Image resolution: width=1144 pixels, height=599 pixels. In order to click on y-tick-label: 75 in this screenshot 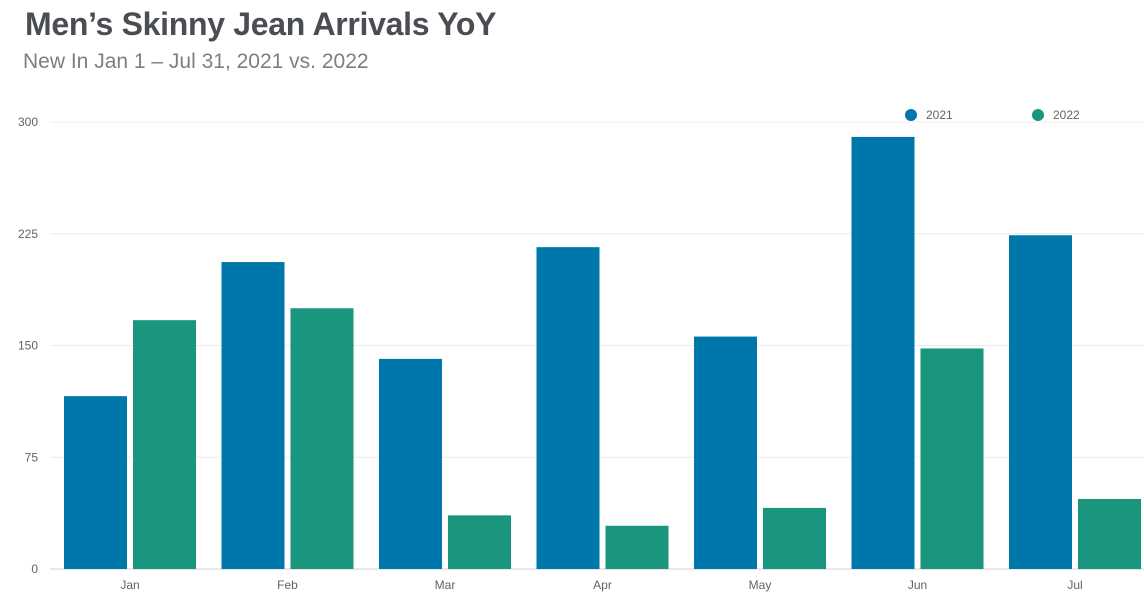, I will do `click(32, 457)`.